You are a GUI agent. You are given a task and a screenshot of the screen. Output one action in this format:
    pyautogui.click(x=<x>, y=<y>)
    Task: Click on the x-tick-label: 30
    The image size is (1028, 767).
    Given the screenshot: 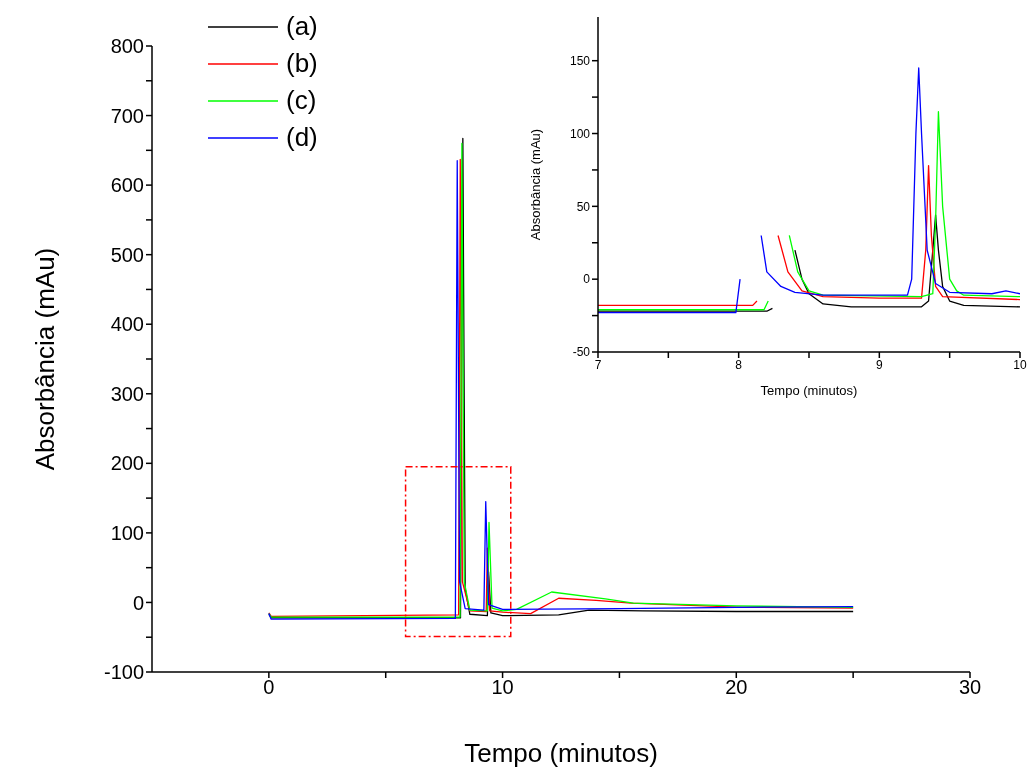 What is the action you would take?
    pyautogui.click(x=970, y=687)
    